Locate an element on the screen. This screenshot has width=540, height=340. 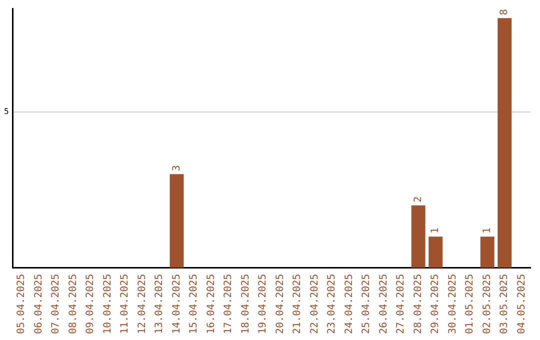
x-tick-label: 25.04.2025 is located at coordinates (366, 304).